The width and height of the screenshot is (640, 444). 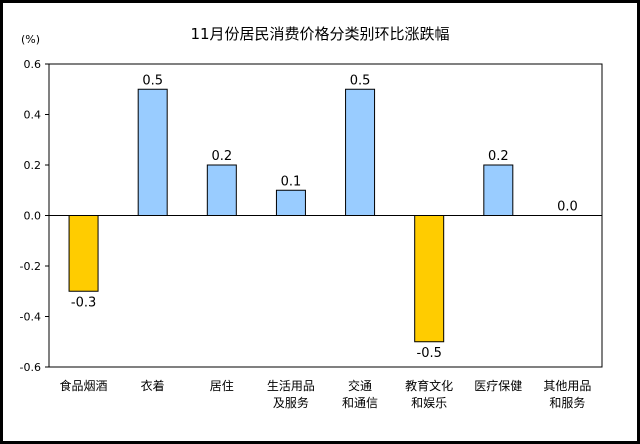 I want to click on x-category-label: 居住, so click(x=222, y=386).